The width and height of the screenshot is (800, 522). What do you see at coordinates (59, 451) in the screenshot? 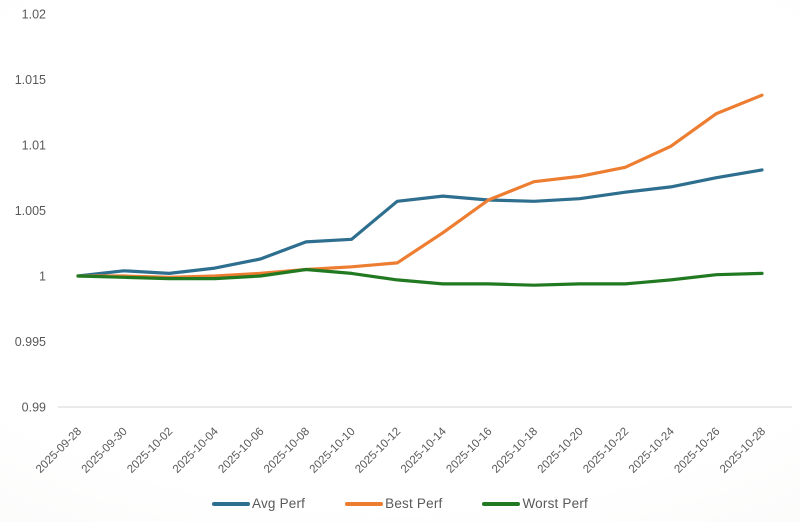
I see `x-tick-label: 2025-09-28` at bounding box center [59, 451].